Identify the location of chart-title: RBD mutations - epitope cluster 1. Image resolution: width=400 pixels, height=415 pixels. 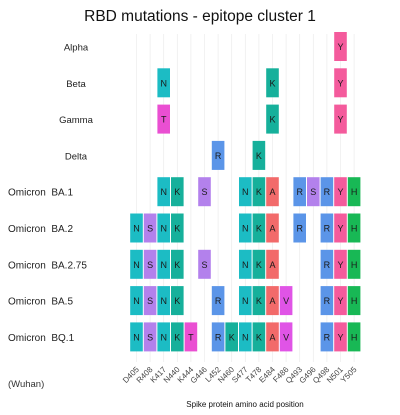
(200, 16).